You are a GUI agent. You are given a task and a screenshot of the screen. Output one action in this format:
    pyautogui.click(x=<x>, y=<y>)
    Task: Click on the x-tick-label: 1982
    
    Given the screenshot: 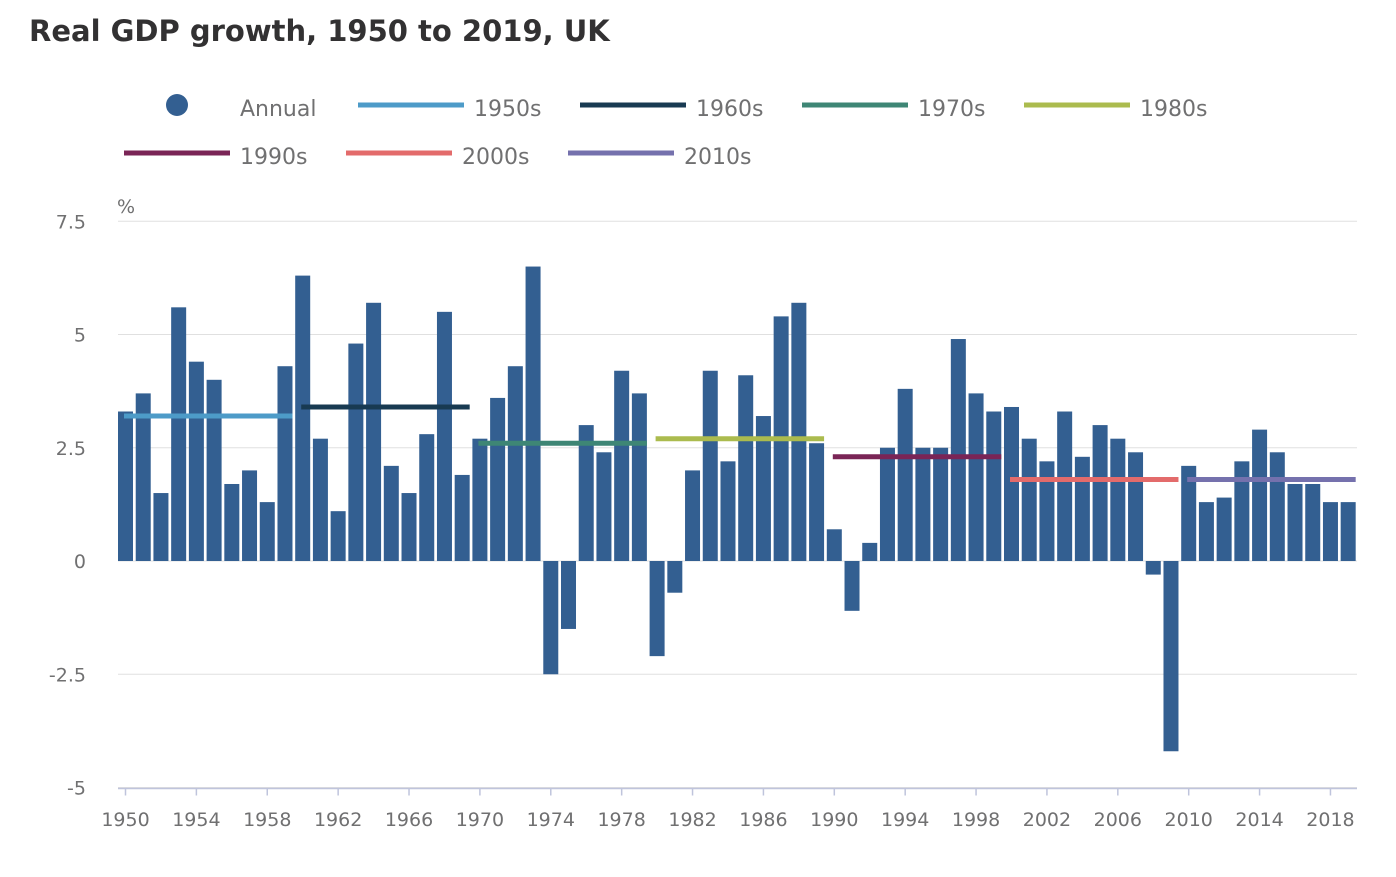 What is the action you would take?
    pyautogui.click(x=692, y=820)
    